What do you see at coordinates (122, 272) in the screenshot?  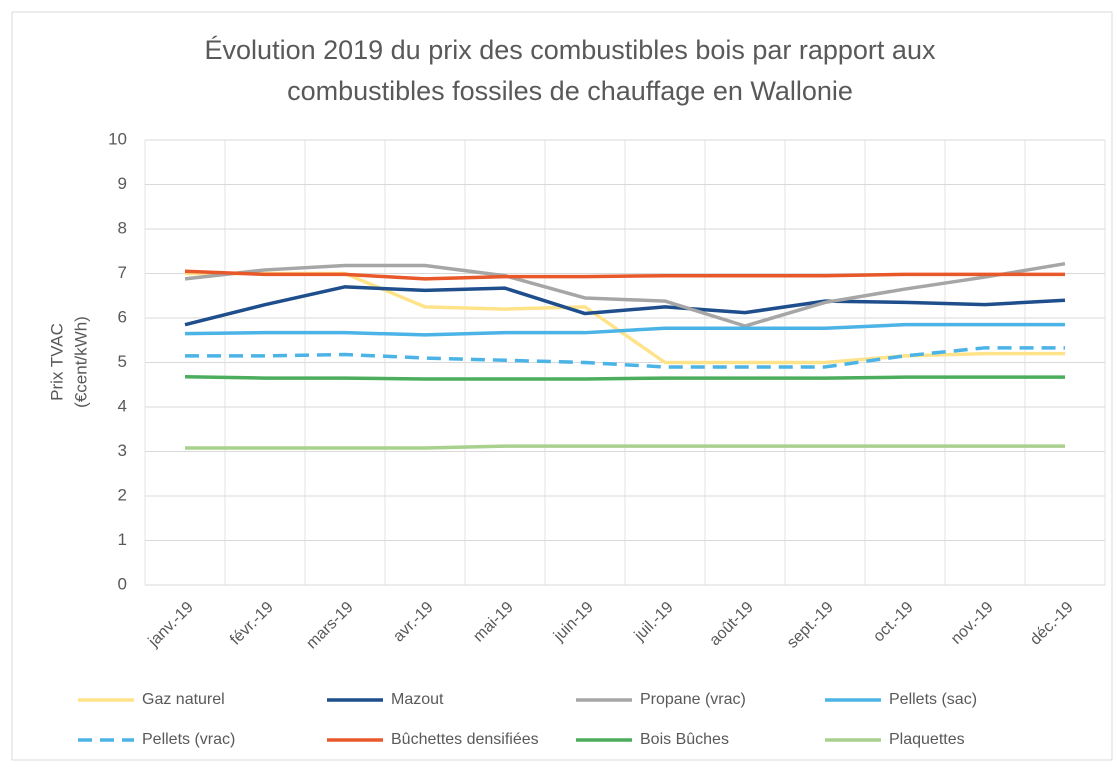 I see `y-tick-label: 7` at bounding box center [122, 272].